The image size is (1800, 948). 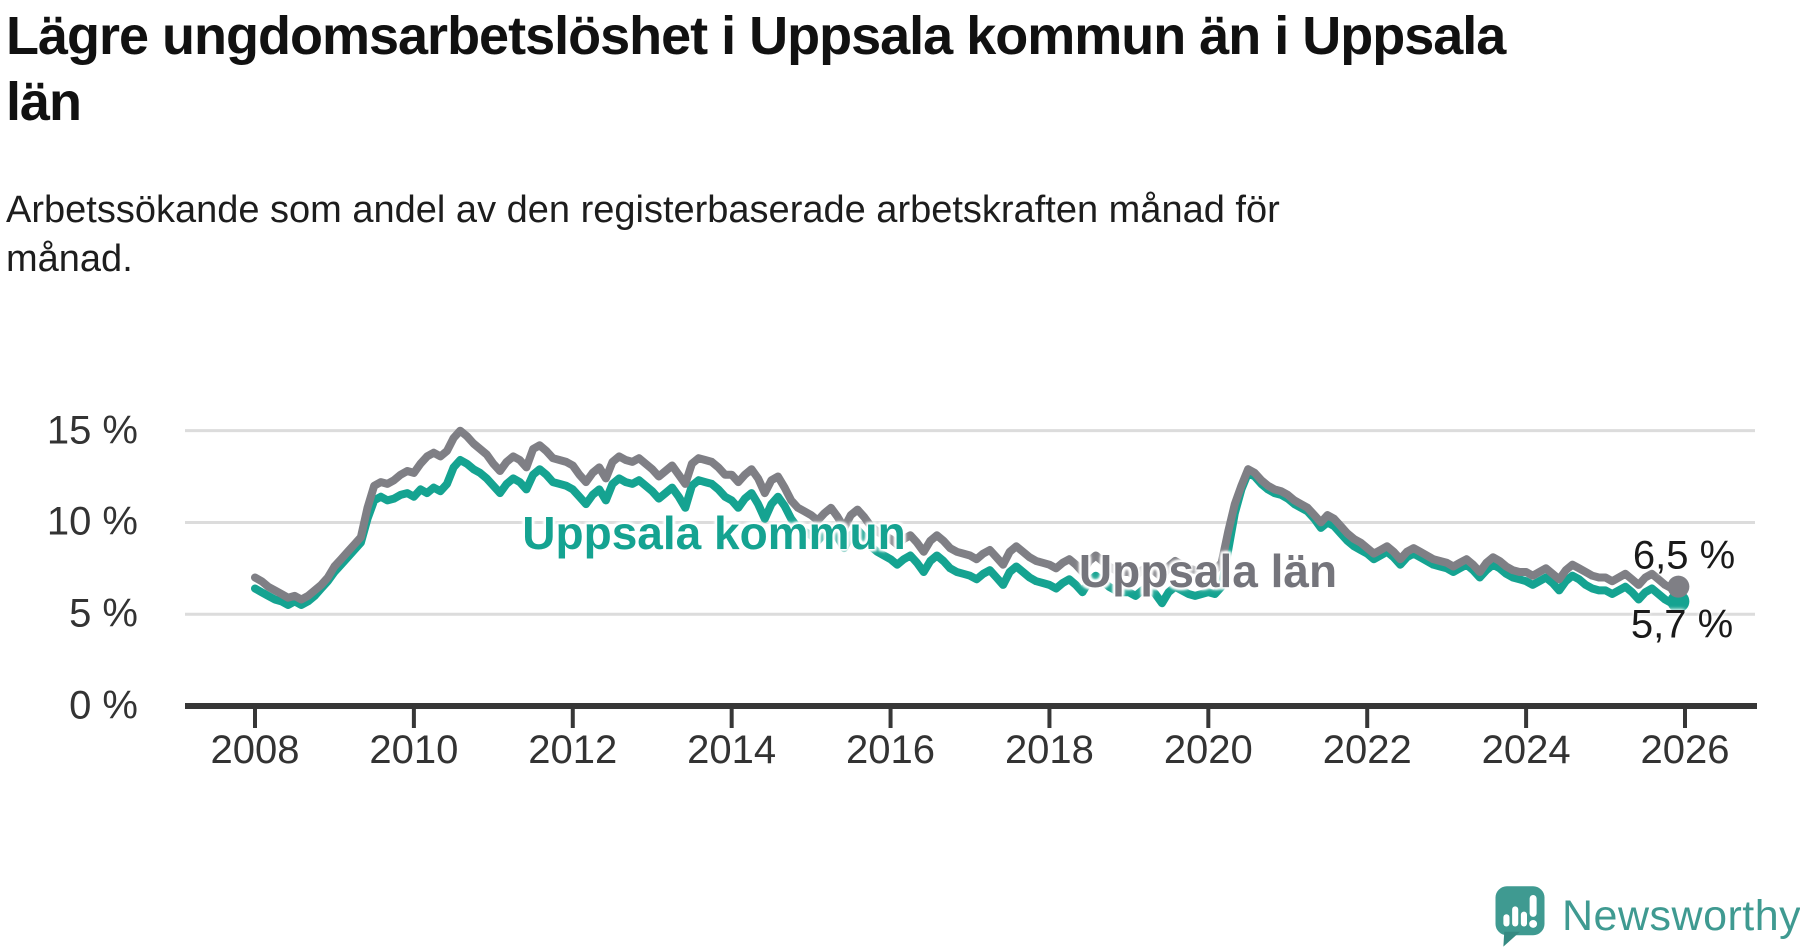 I want to click on newsworthy-speech-bubble-chart-icon, so click(x=1520, y=916).